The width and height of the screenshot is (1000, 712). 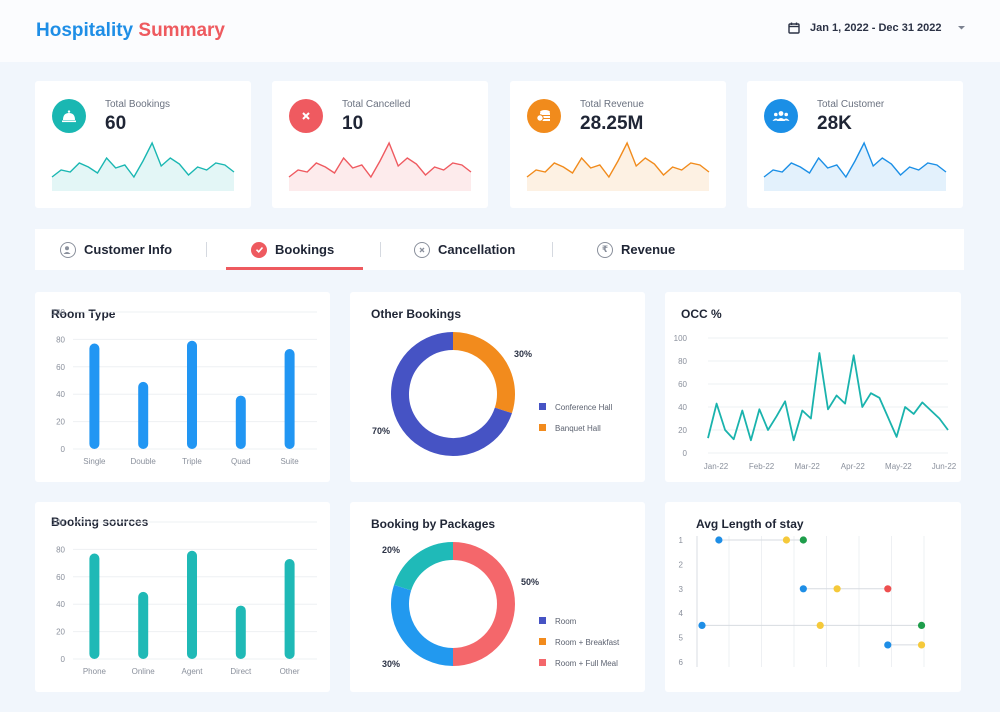 I want to click on other-bookings-slice-banquet-hall, so click(x=483, y=373).